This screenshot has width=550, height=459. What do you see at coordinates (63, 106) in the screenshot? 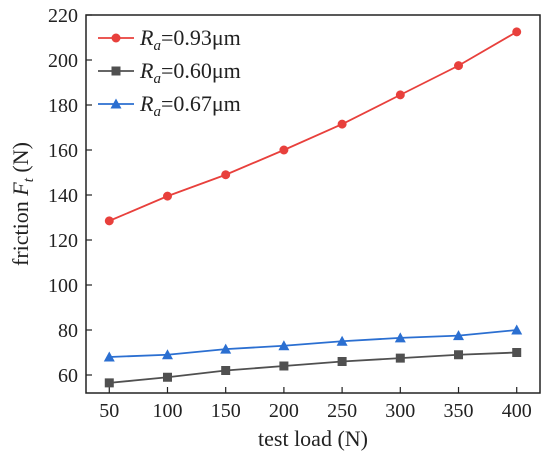
I see `y-tick-label: 180` at bounding box center [63, 106].